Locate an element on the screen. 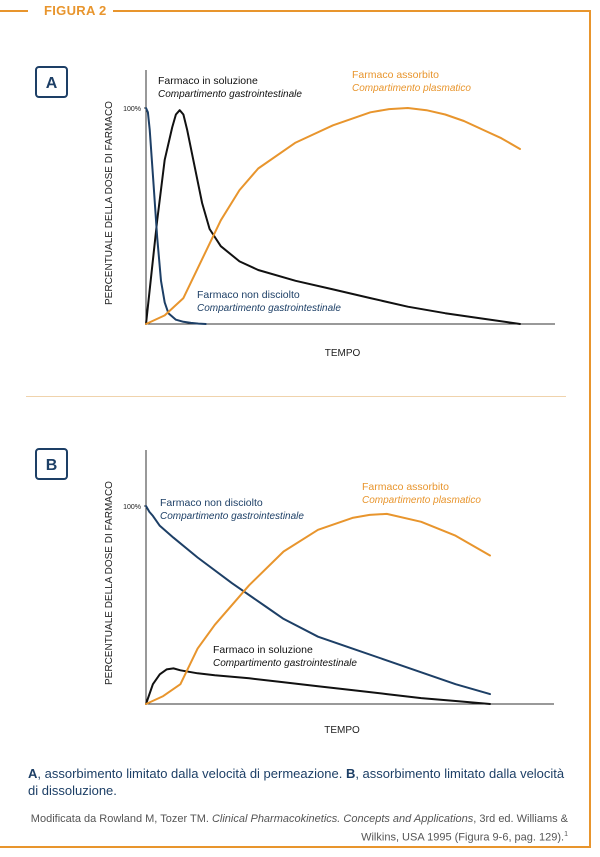 The height and width of the screenshot is (857, 600). series-line-absorbed is located at coordinates (318, 608).